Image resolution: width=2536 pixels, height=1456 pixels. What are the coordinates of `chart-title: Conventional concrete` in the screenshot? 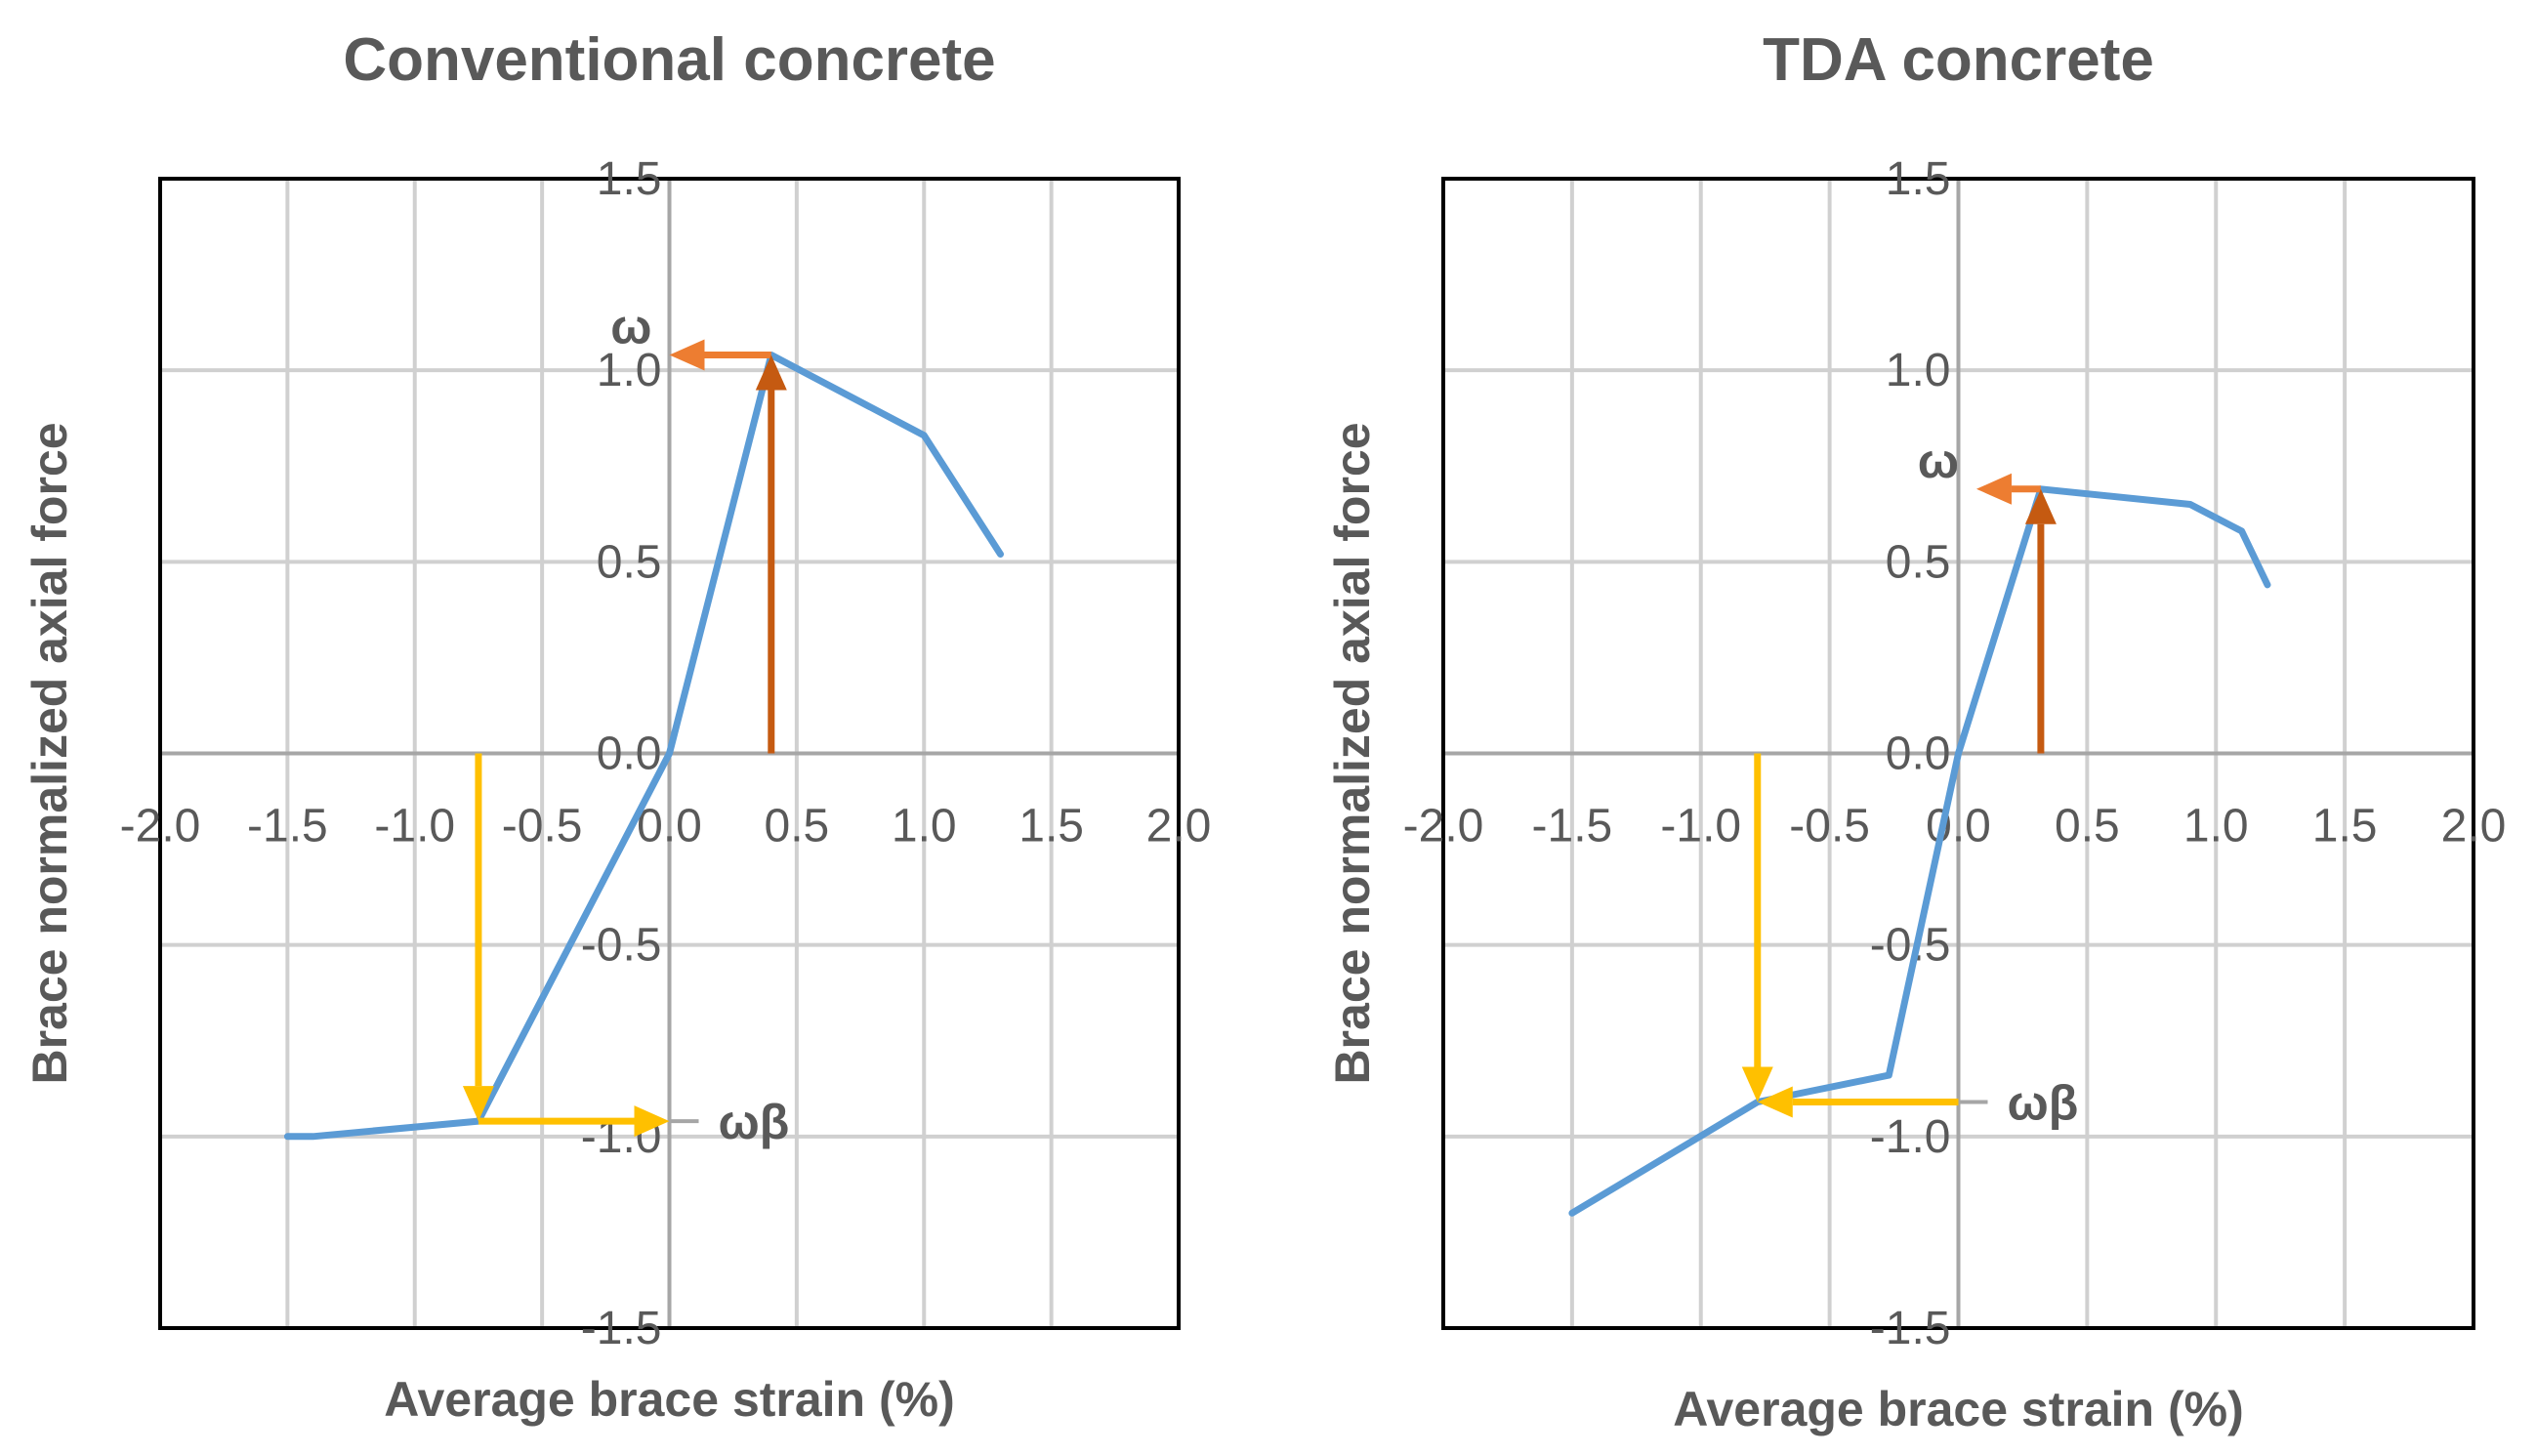 It's located at (669, 60).